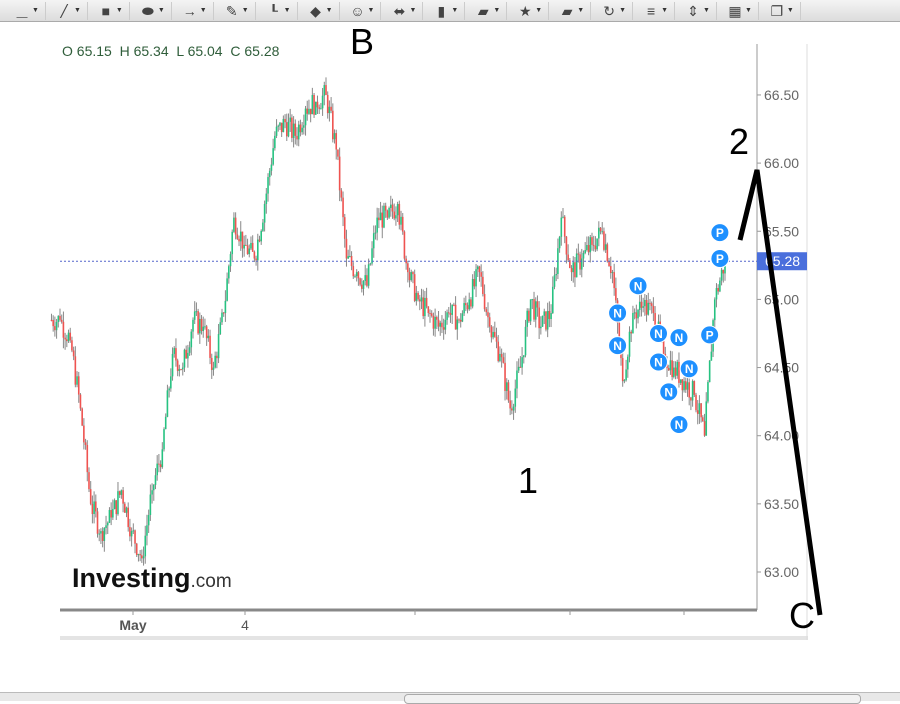 The image size is (900, 704). Describe the element at coordinates (69, 10) in the screenshot. I see `pen-line-tool: ╱ ▼` at that location.